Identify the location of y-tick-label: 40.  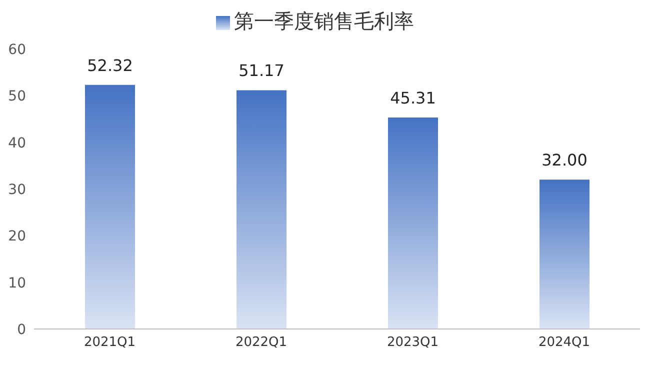
(17, 143).